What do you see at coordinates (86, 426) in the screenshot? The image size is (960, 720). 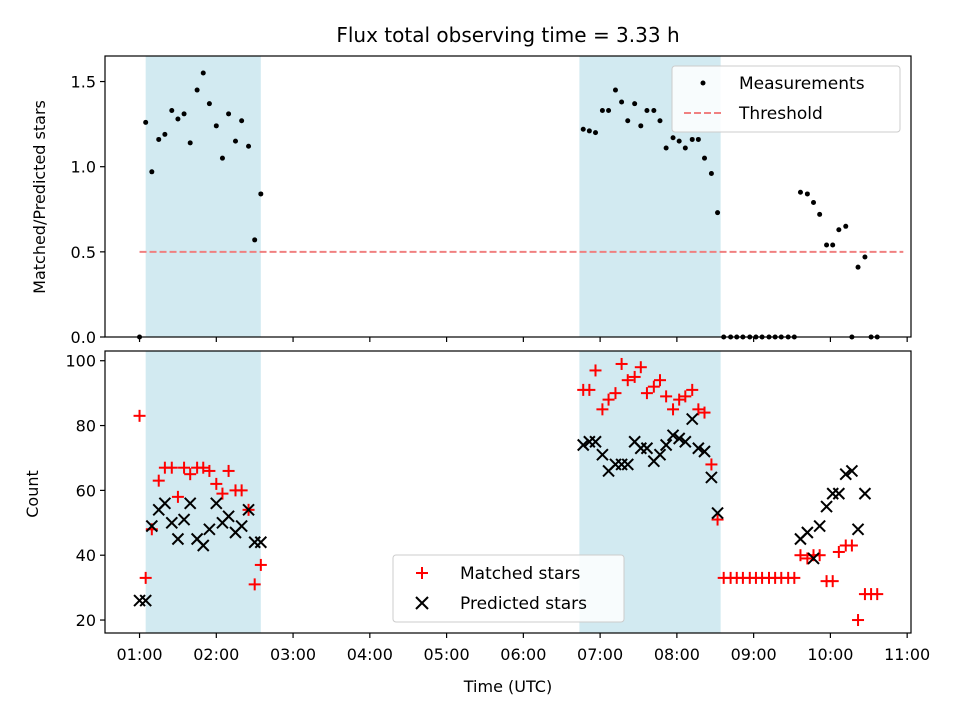 I see `y-tick-label: 80` at bounding box center [86, 426].